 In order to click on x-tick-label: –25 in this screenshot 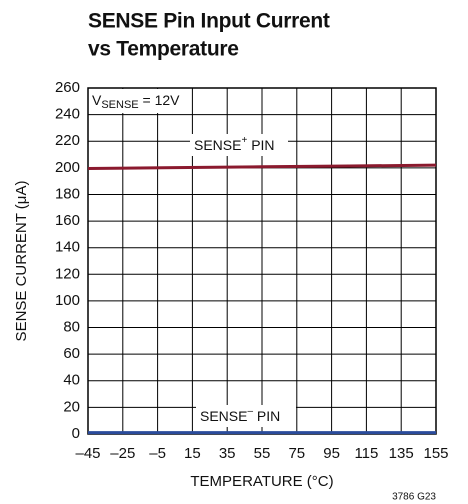, I will do `click(122, 453)`.